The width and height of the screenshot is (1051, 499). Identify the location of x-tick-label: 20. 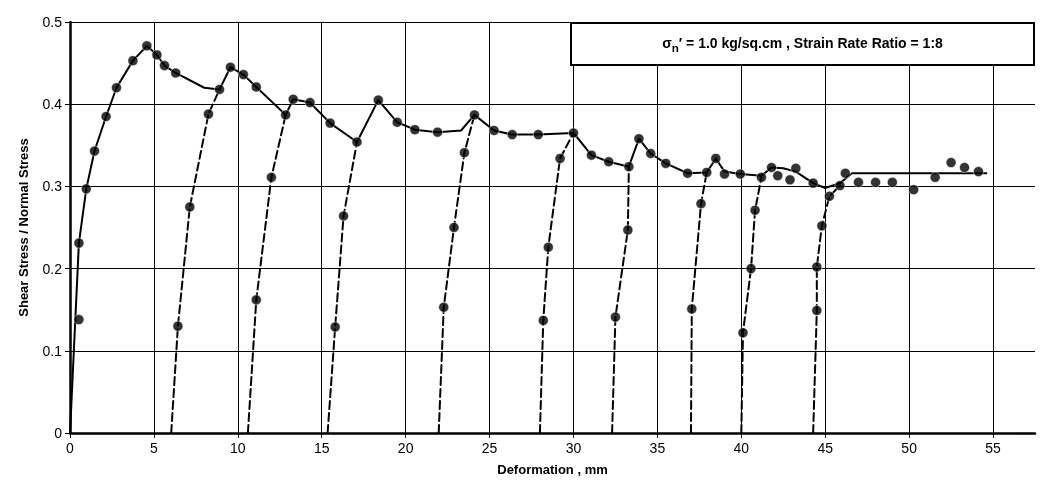
(405, 448).